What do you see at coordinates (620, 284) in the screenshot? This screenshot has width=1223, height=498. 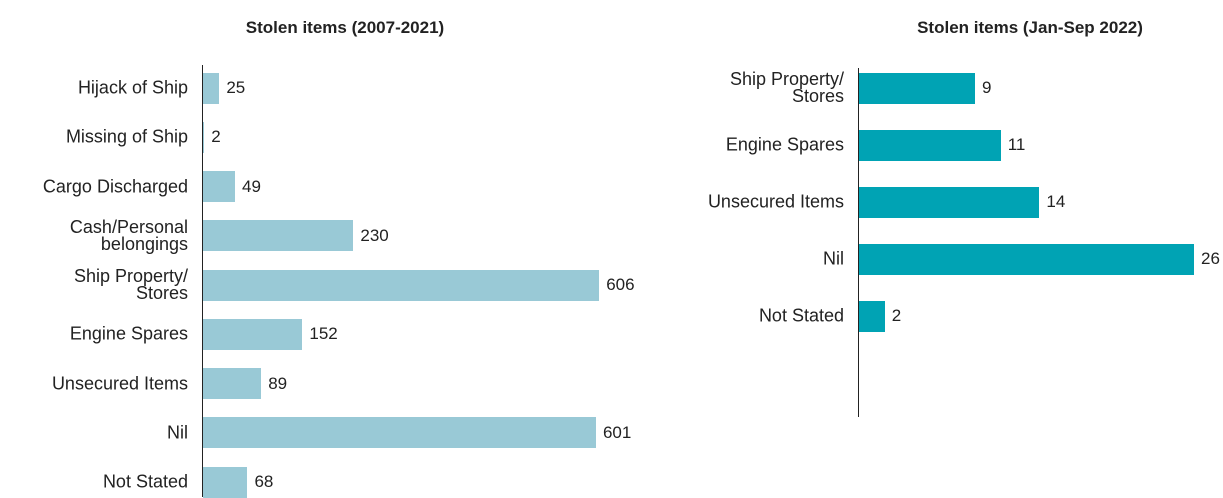 I see `value-label: 606` at bounding box center [620, 284].